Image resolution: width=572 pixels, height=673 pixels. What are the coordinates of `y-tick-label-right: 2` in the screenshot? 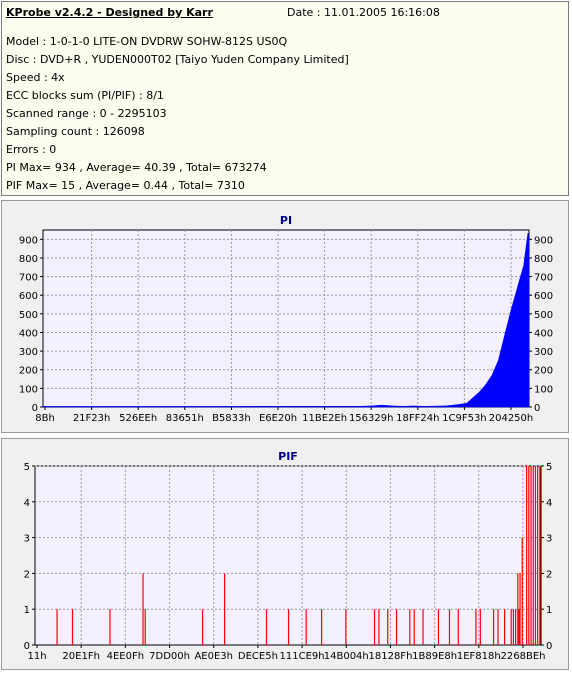 It's located at (549, 574).